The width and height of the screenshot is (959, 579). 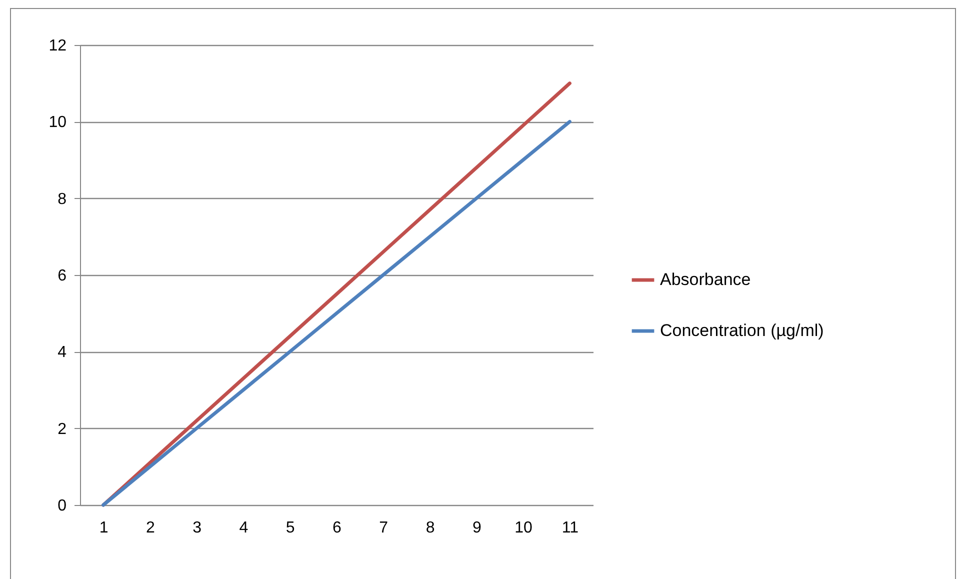 I want to click on legend-label: Concentration (µg/ml), so click(x=742, y=330).